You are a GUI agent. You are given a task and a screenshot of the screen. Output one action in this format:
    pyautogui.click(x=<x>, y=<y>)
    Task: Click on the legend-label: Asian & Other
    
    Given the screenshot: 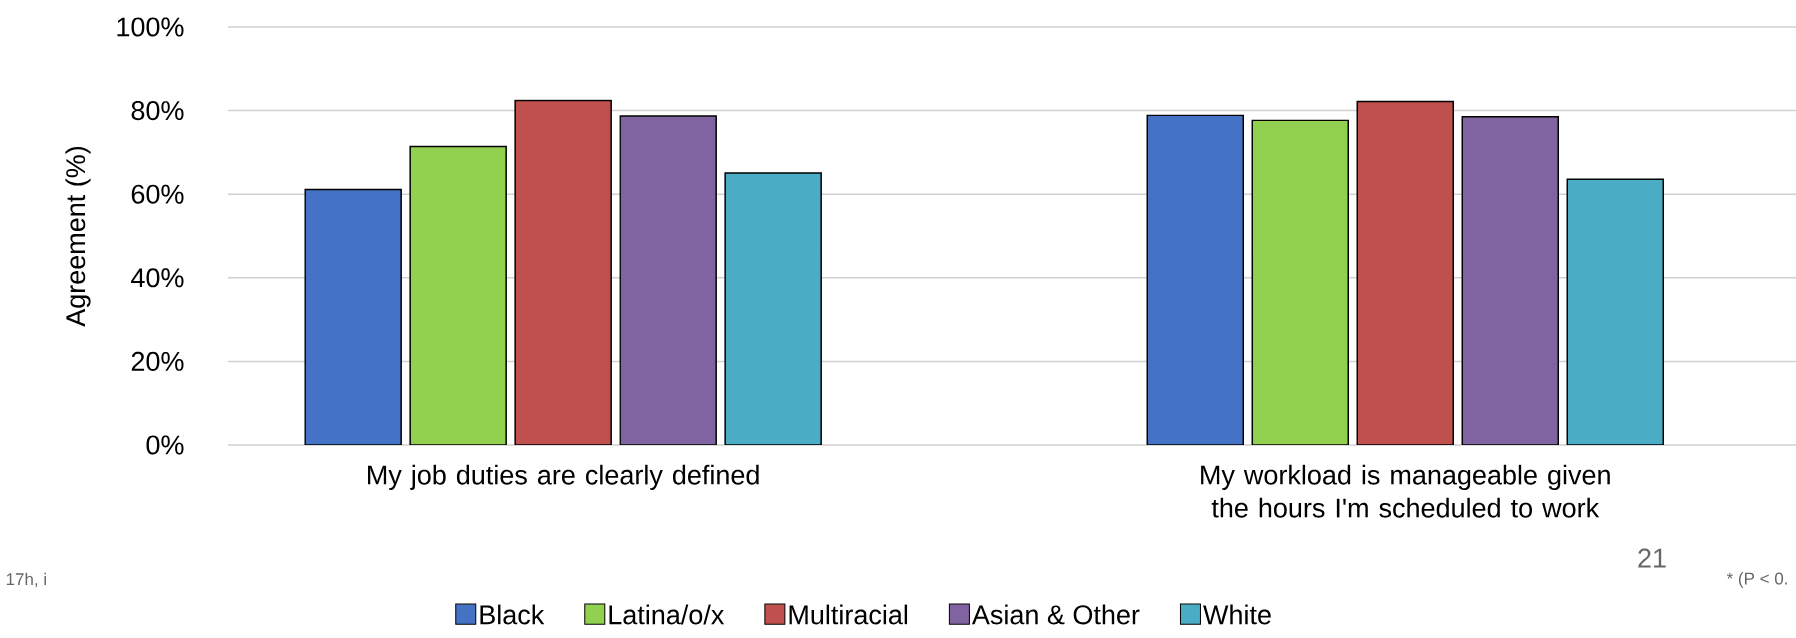 What is the action you would take?
    pyautogui.click(x=1055, y=614)
    